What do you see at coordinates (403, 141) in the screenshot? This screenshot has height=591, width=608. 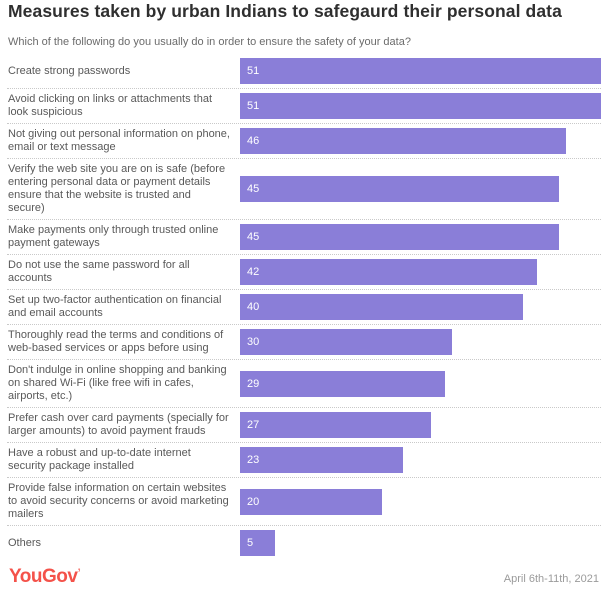 I see `bar: 46` at bounding box center [403, 141].